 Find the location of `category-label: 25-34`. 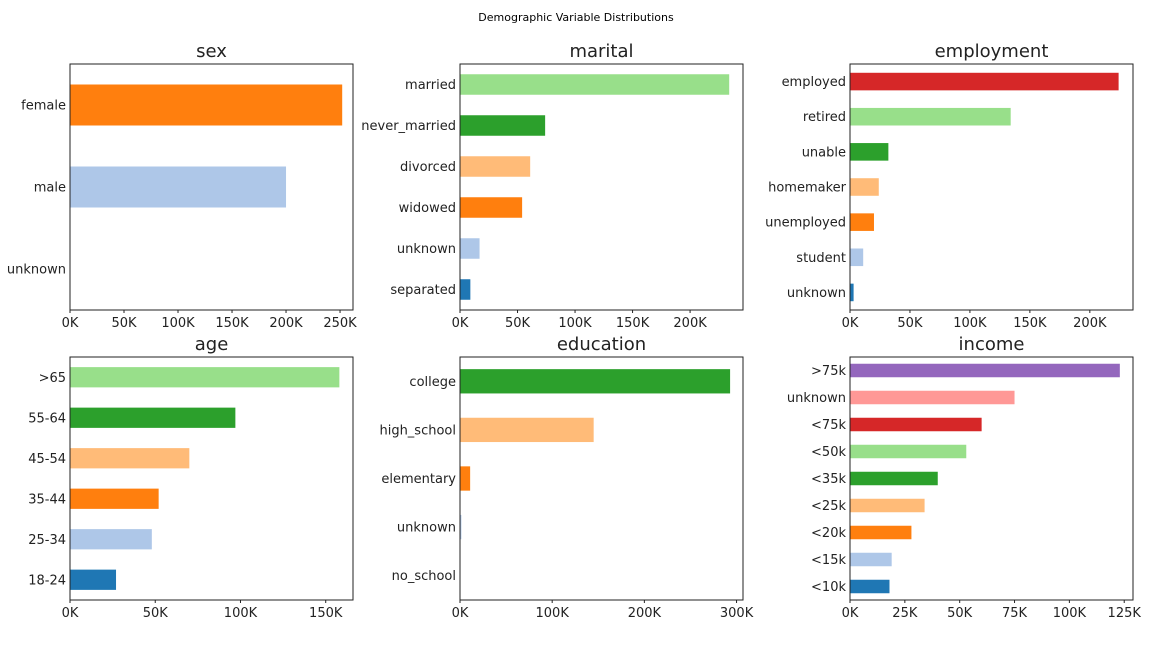

category-label: 25-34 is located at coordinates (47, 540).